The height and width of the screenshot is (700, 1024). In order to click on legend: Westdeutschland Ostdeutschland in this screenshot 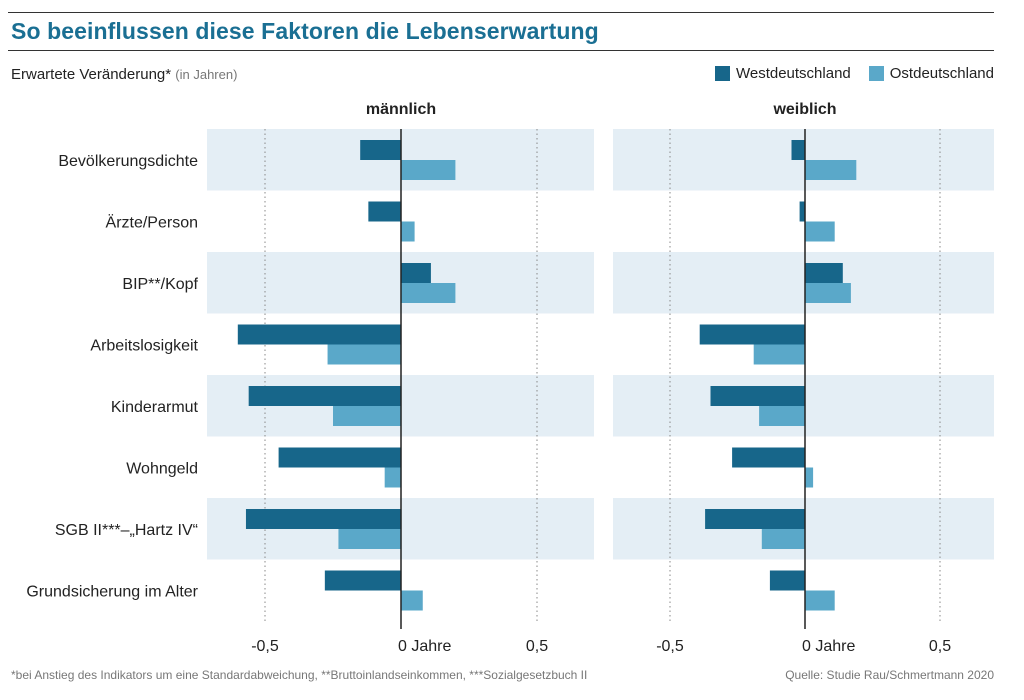, I will do `click(849, 73)`.